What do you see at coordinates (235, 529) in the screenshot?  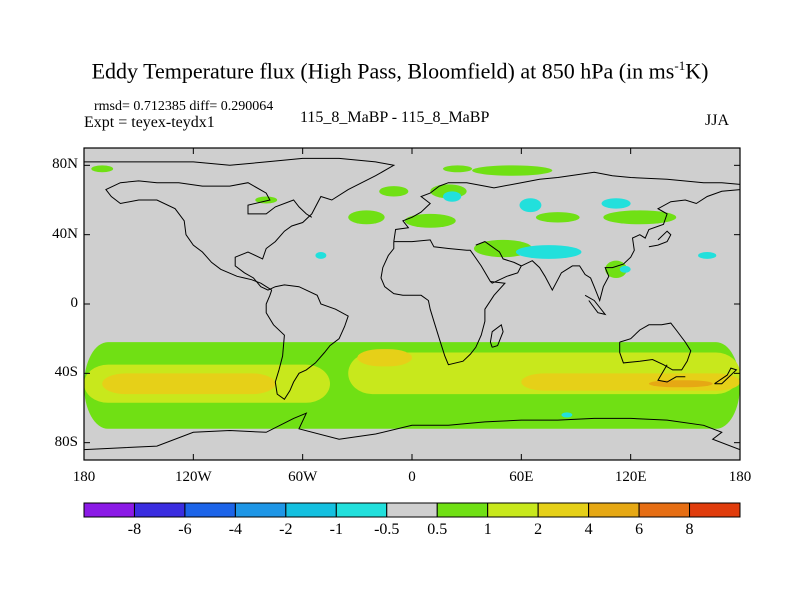 I see `colorbar-label: -4` at bounding box center [235, 529].